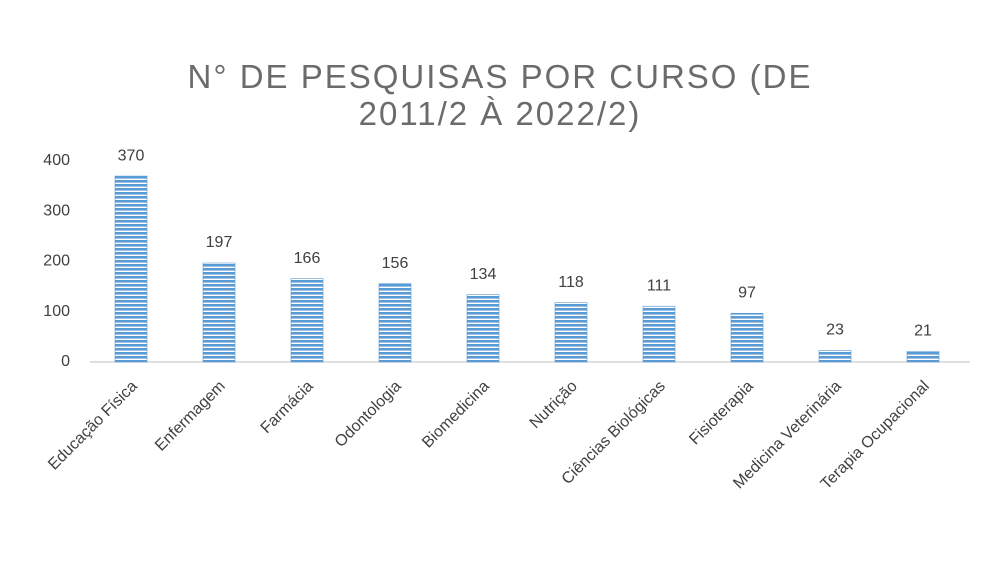  I want to click on y-tick-label: 400, so click(56, 160).